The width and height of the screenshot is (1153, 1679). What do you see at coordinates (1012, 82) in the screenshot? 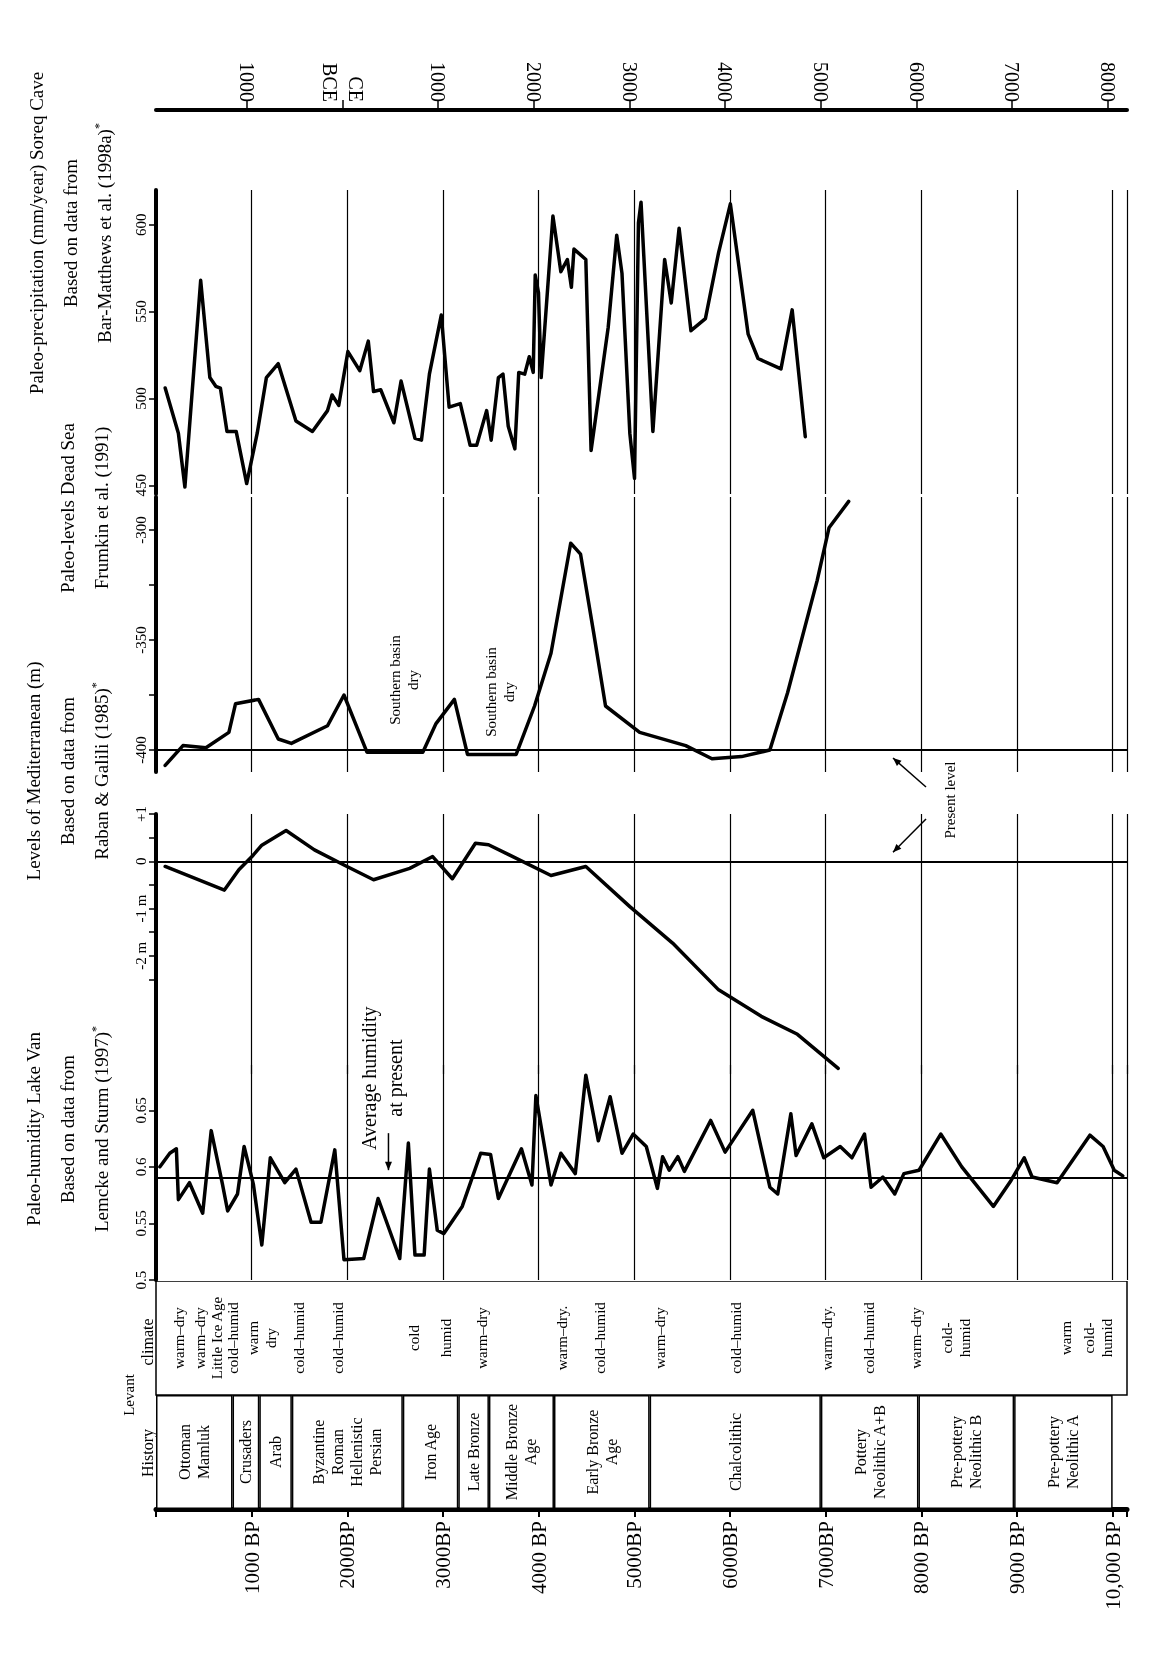
I see `x2-tick-label: 7000` at bounding box center [1012, 82].